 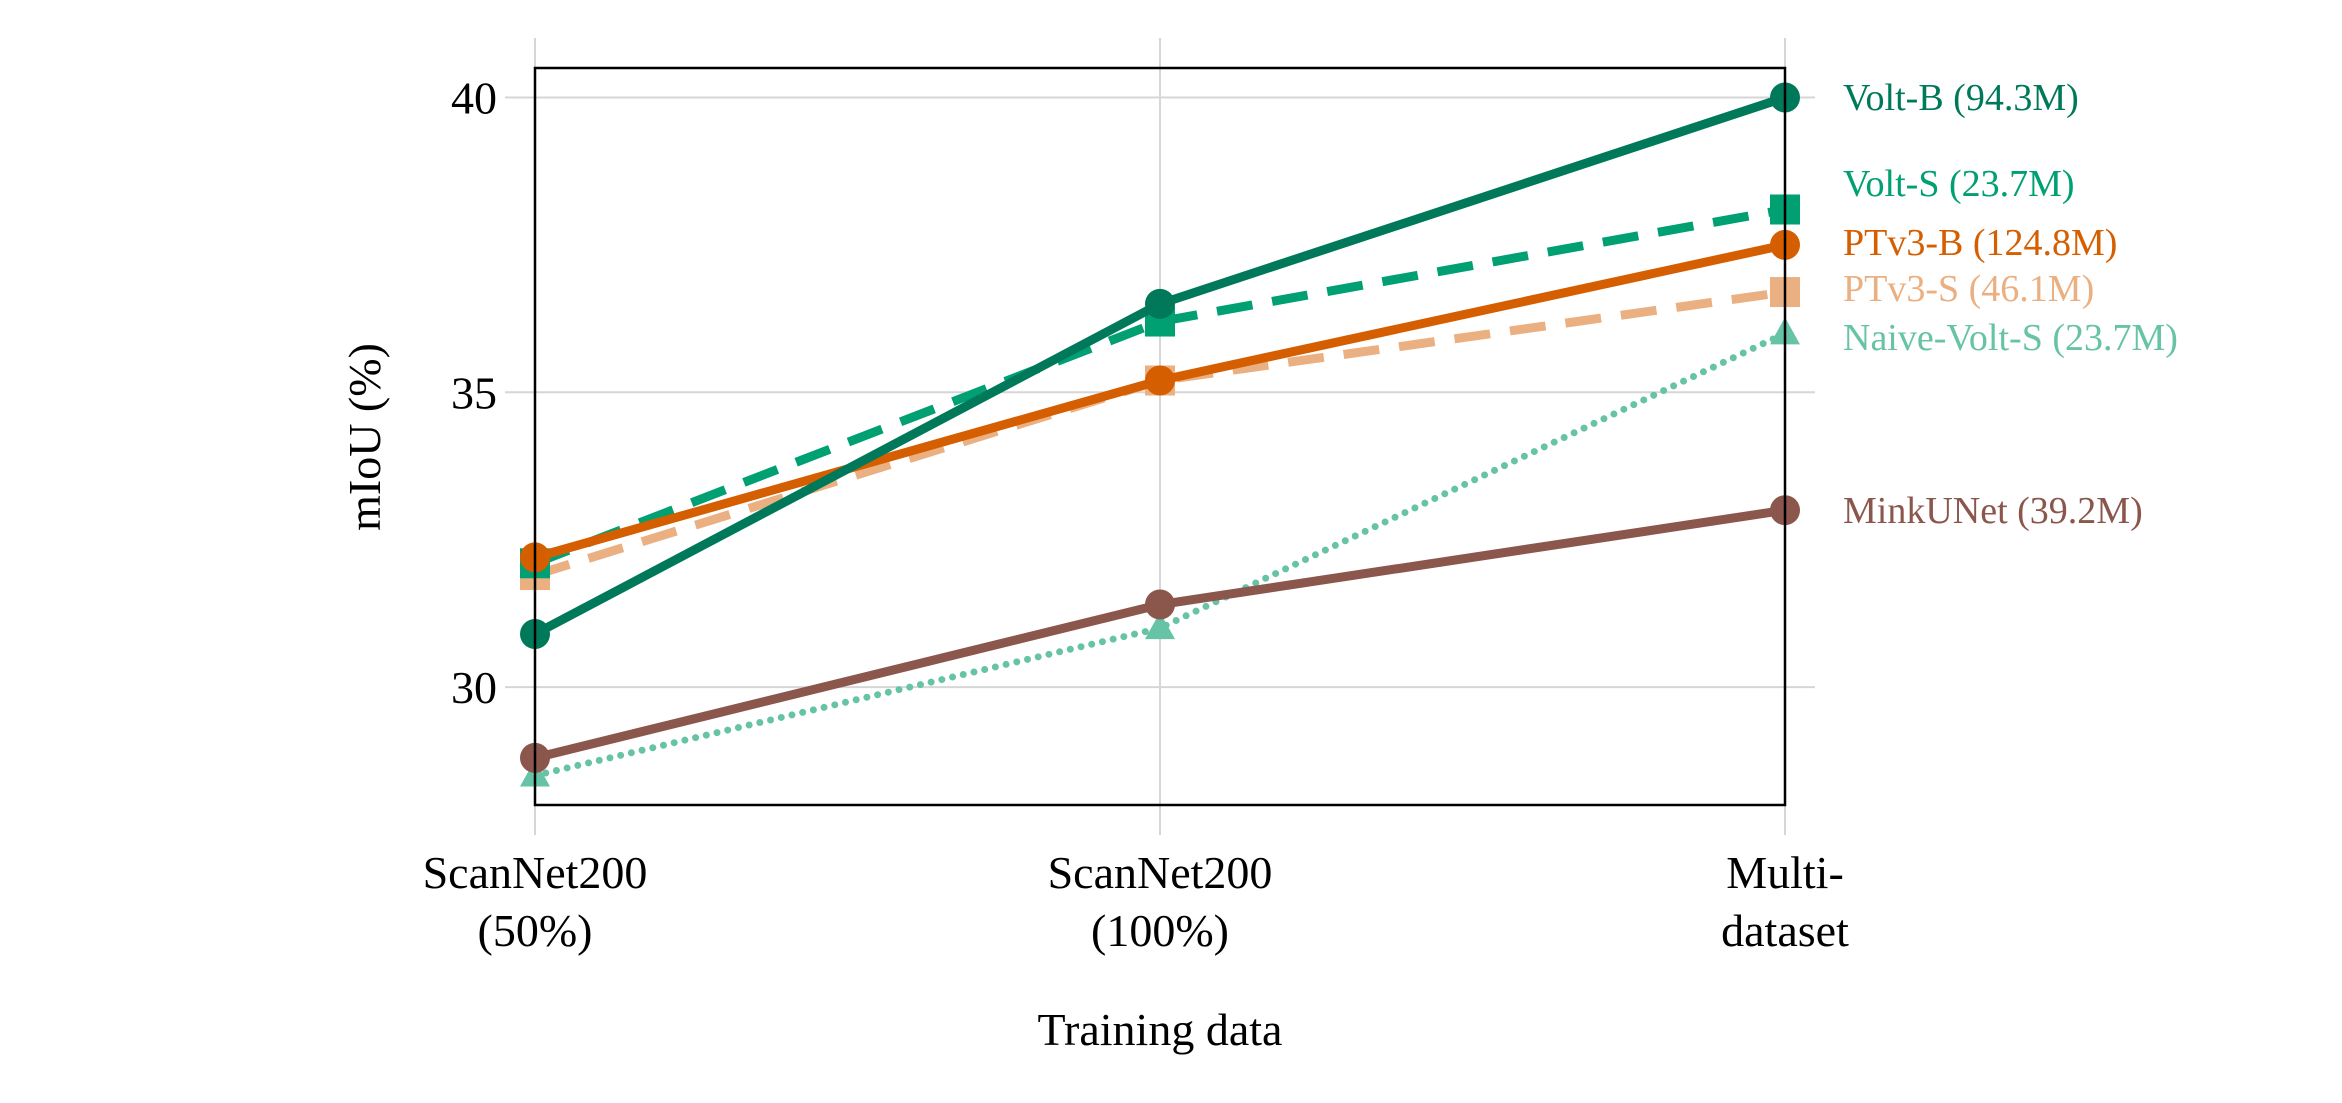 I want to click on x-tick-label: (100%), so click(x=1160, y=930).